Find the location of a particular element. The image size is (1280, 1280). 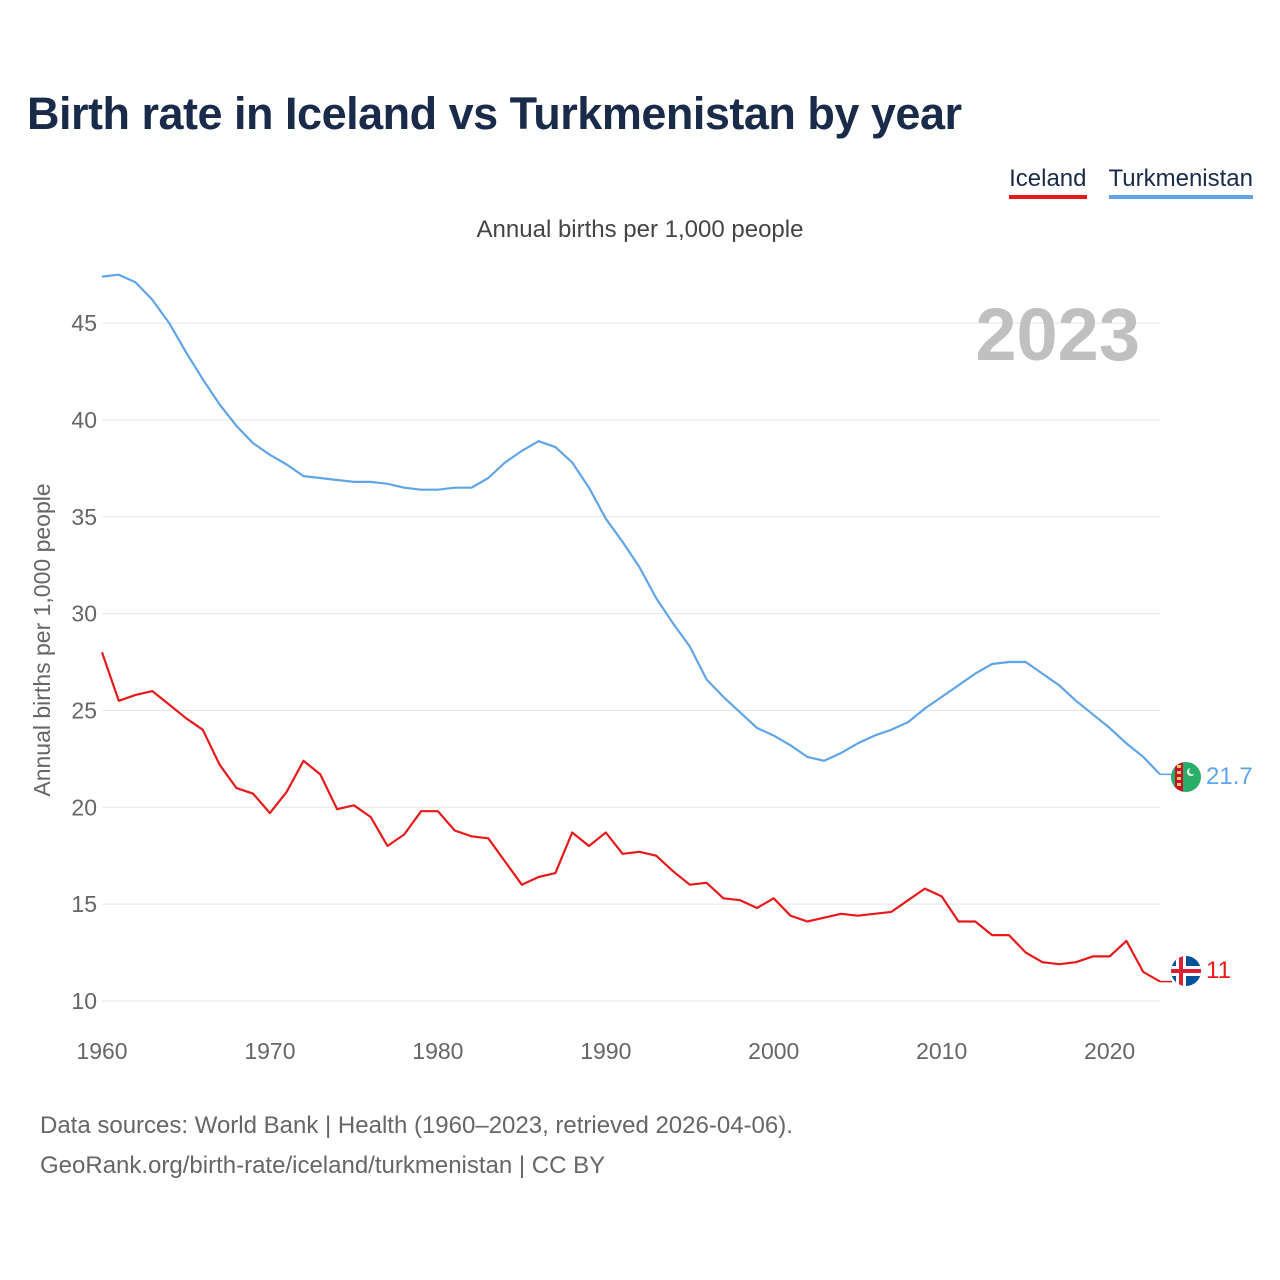

end-label-turkmenistan: 21.7 is located at coordinates (1229, 776).